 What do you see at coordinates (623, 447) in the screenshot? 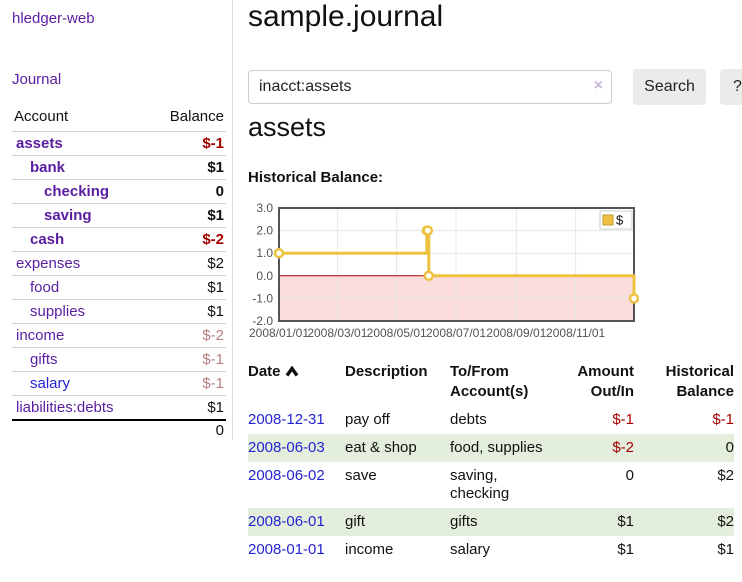
I see `transaction-amount: $-2` at bounding box center [623, 447].